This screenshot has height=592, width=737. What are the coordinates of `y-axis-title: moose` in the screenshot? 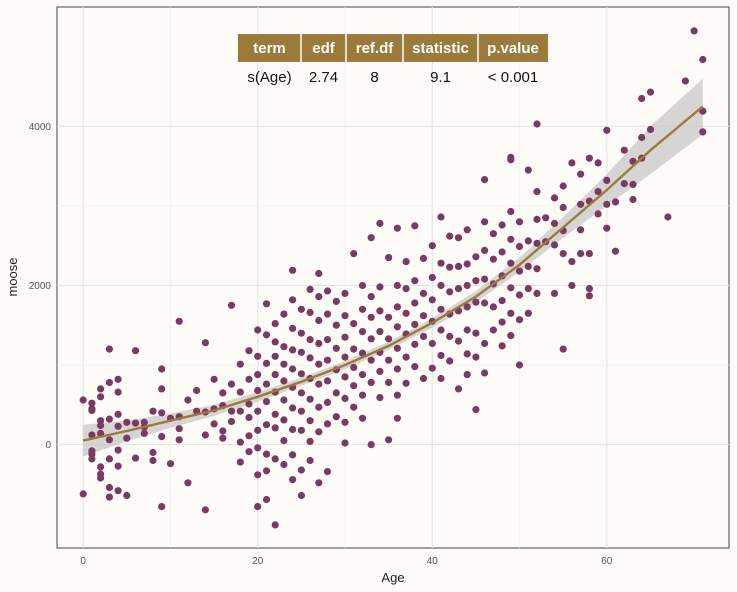 It's located at (12, 276).